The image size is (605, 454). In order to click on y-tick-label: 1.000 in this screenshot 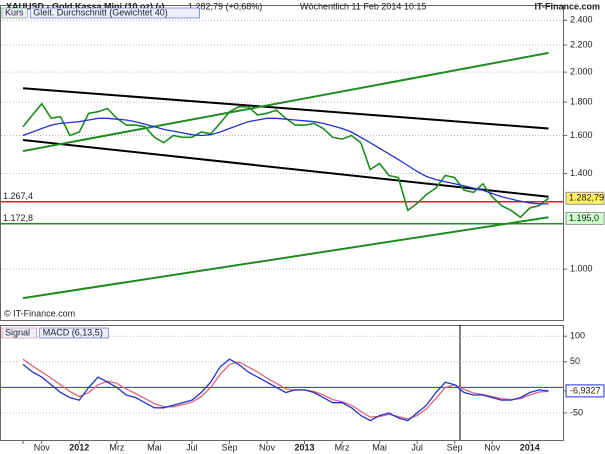, I will do `click(581, 268)`.